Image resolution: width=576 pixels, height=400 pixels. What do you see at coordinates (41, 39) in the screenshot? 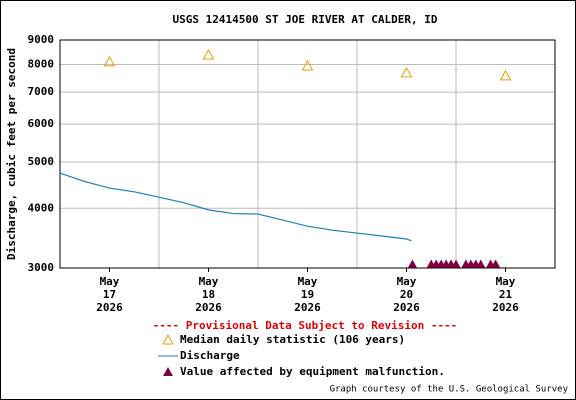
I see `y-tick-label: 9000` at bounding box center [41, 39].